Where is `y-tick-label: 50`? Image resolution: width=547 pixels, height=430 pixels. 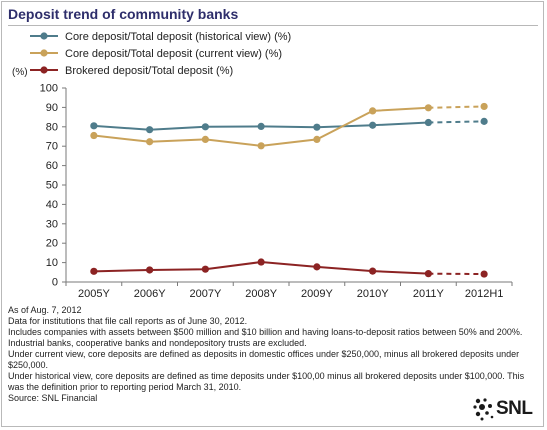 y-tick-label: 50 is located at coordinates (52, 186).